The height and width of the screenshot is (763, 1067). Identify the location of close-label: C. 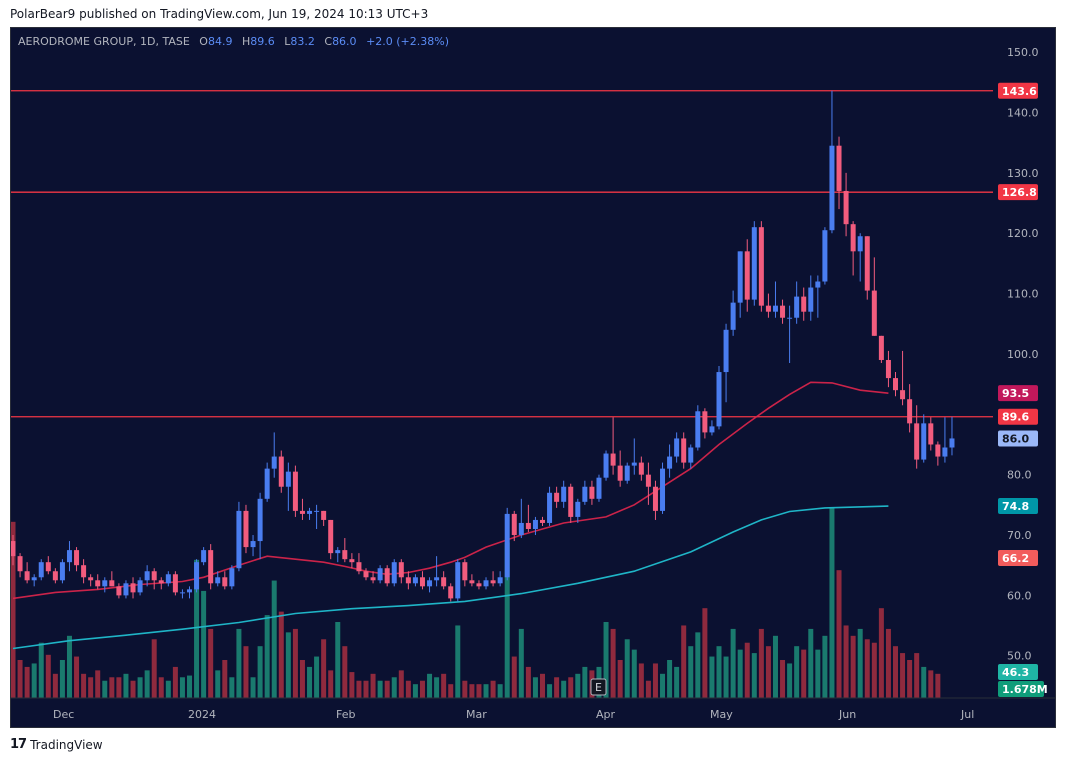
(328, 41).